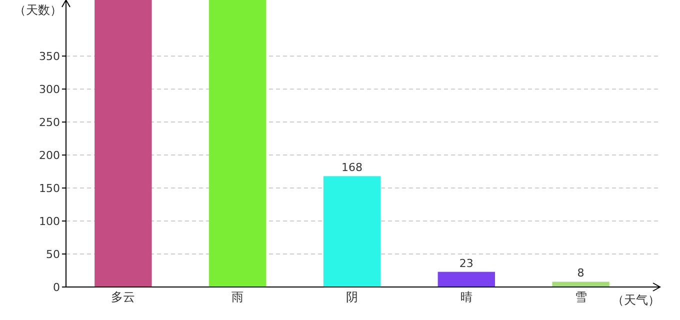 Image resolution: width=680 pixels, height=320 pixels. Describe the element at coordinates (466, 263) in the screenshot. I see `data-label: 23` at that location.